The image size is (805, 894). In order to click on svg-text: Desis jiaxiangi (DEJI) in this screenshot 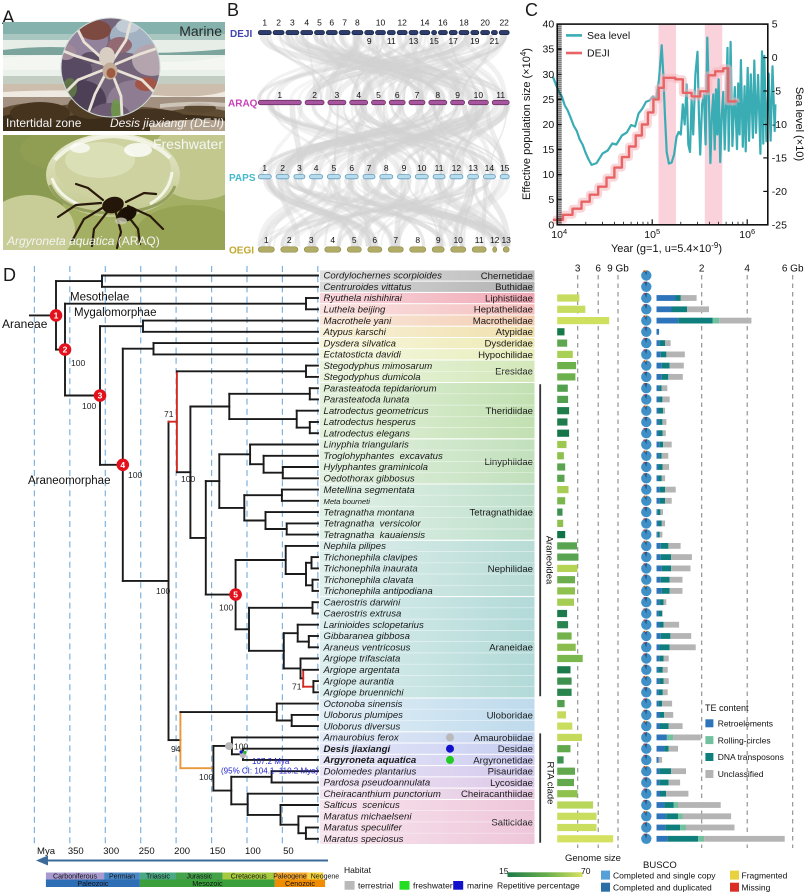, I will do `click(167, 123)`.